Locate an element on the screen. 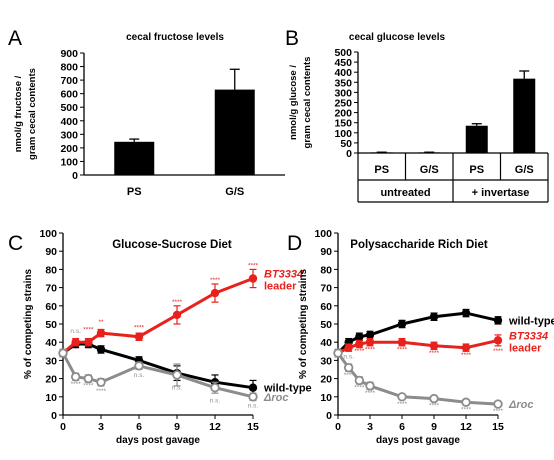 The width and height of the screenshot is (554, 460). y-tick-label: 300 is located at coordinates (69, 135).